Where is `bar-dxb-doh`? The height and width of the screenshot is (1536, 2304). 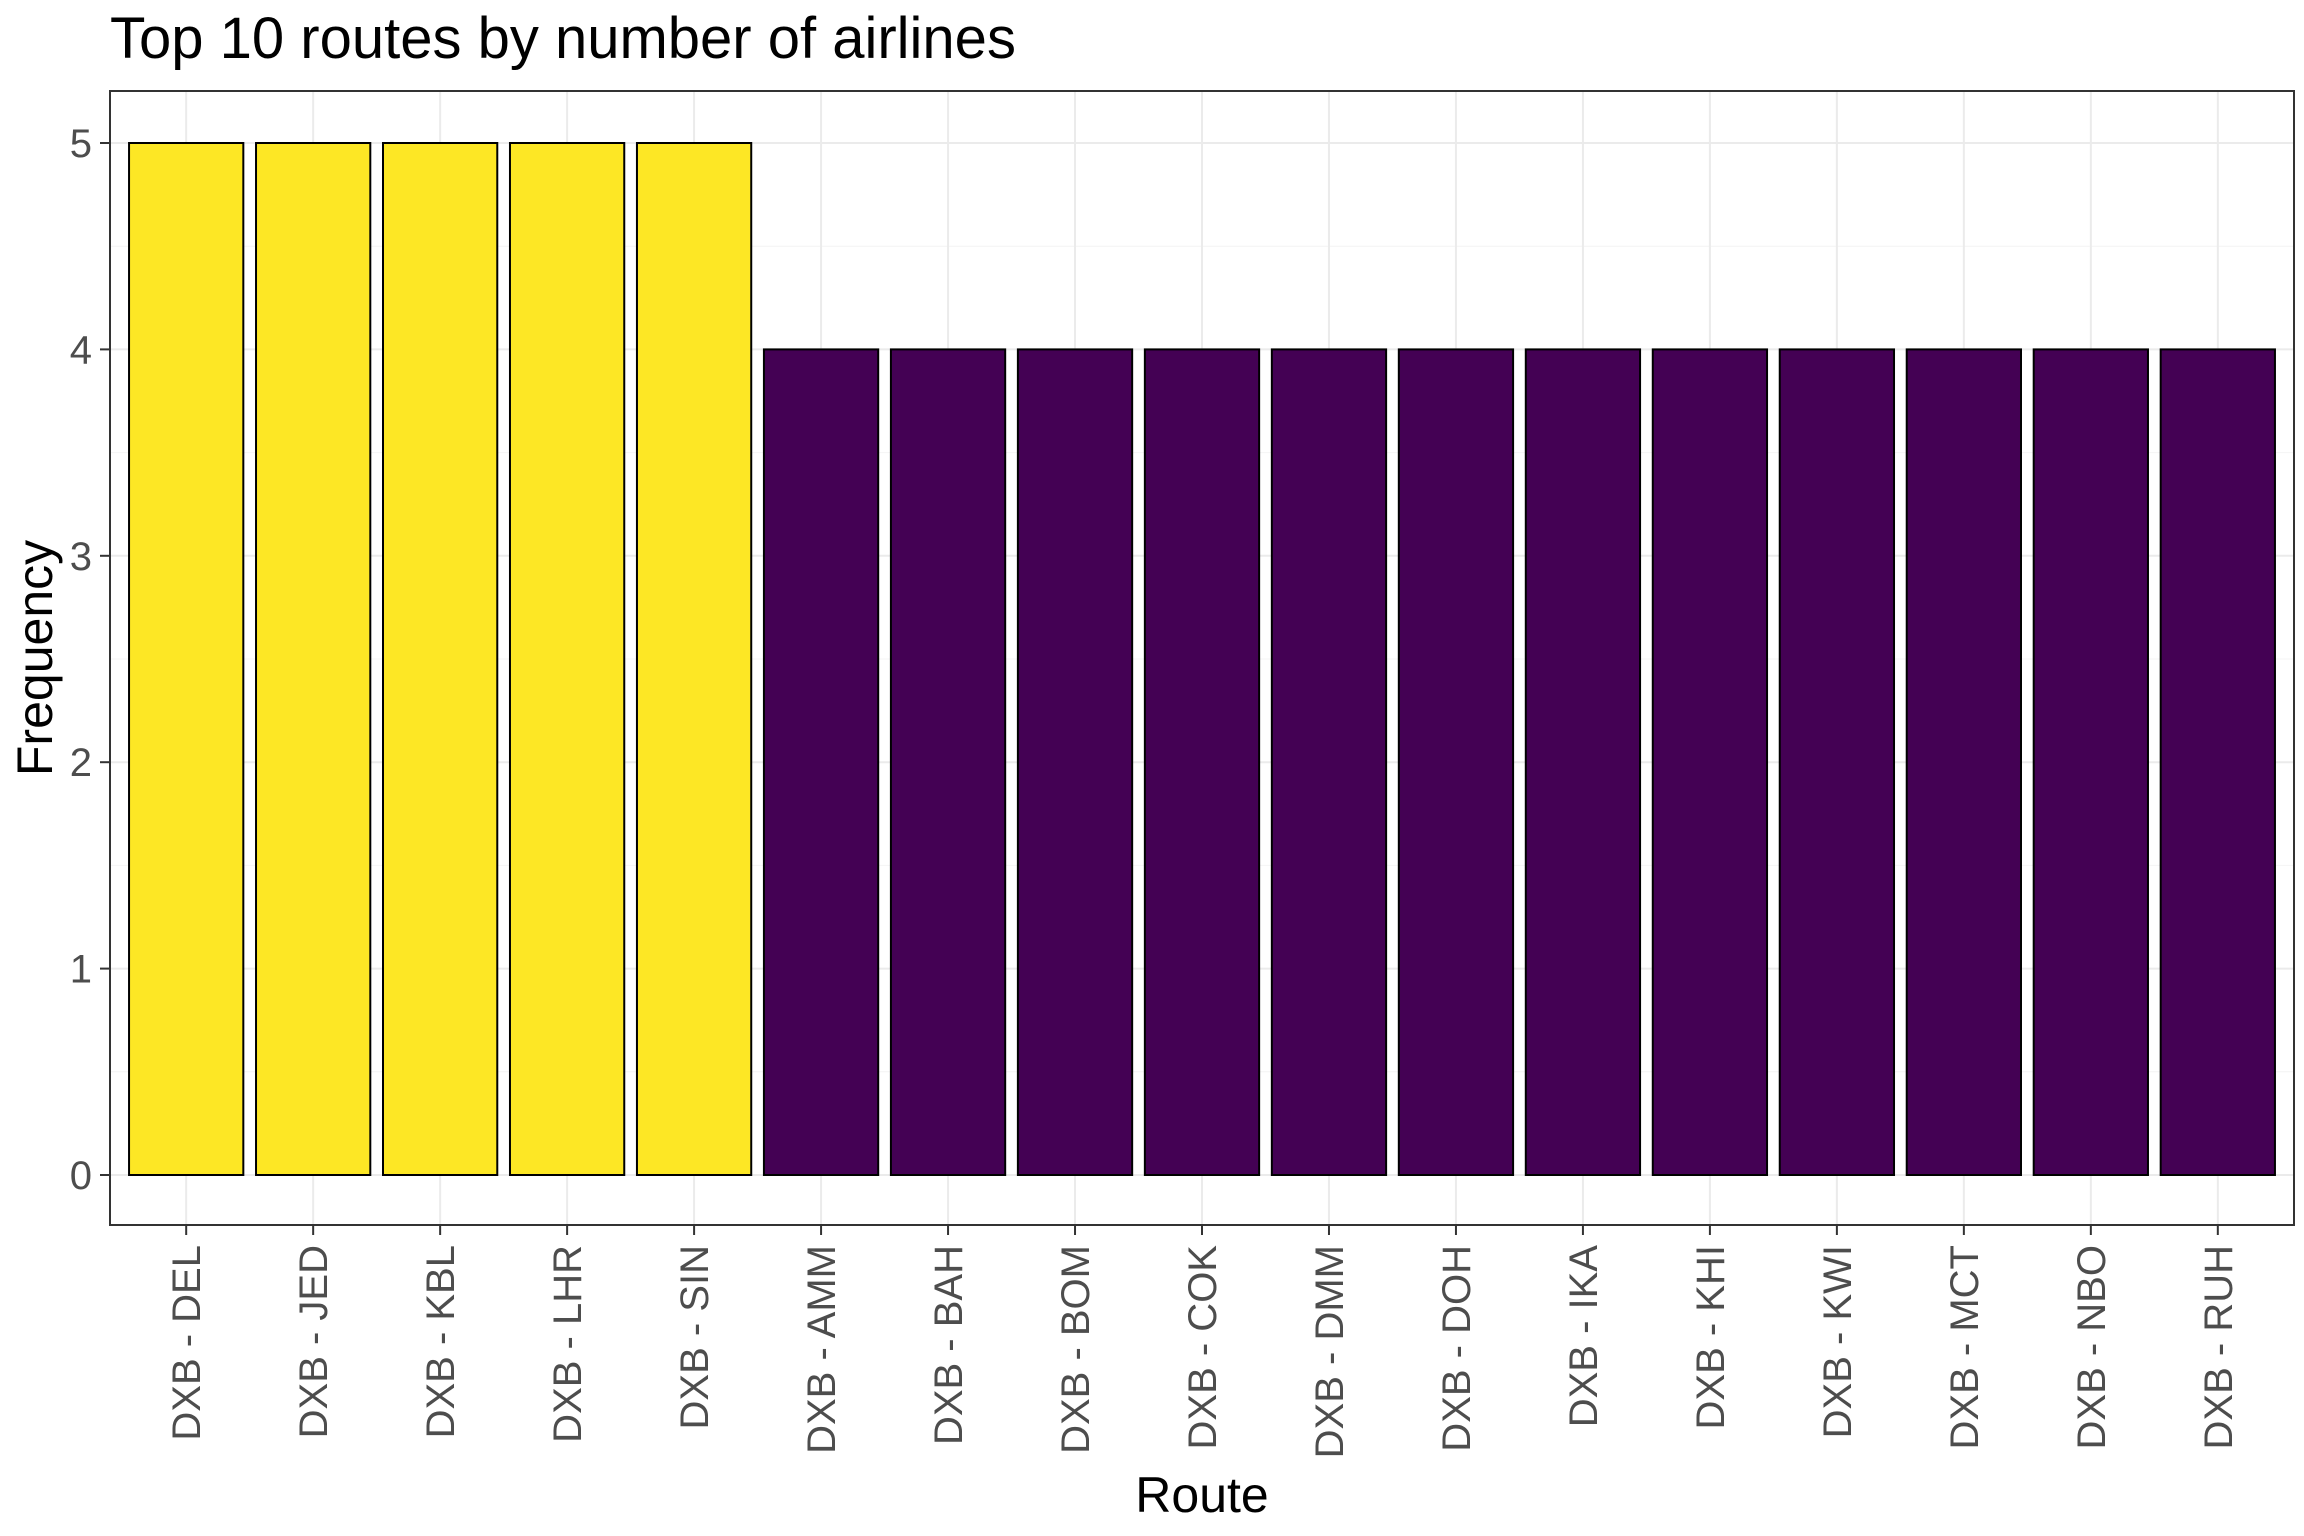
bar-dxb-doh is located at coordinates (1456, 762).